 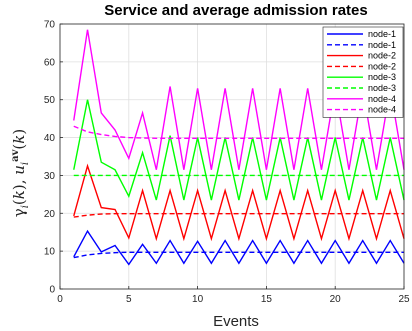 I want to click on y-tick-label: 70, so click(x=50, y=25).